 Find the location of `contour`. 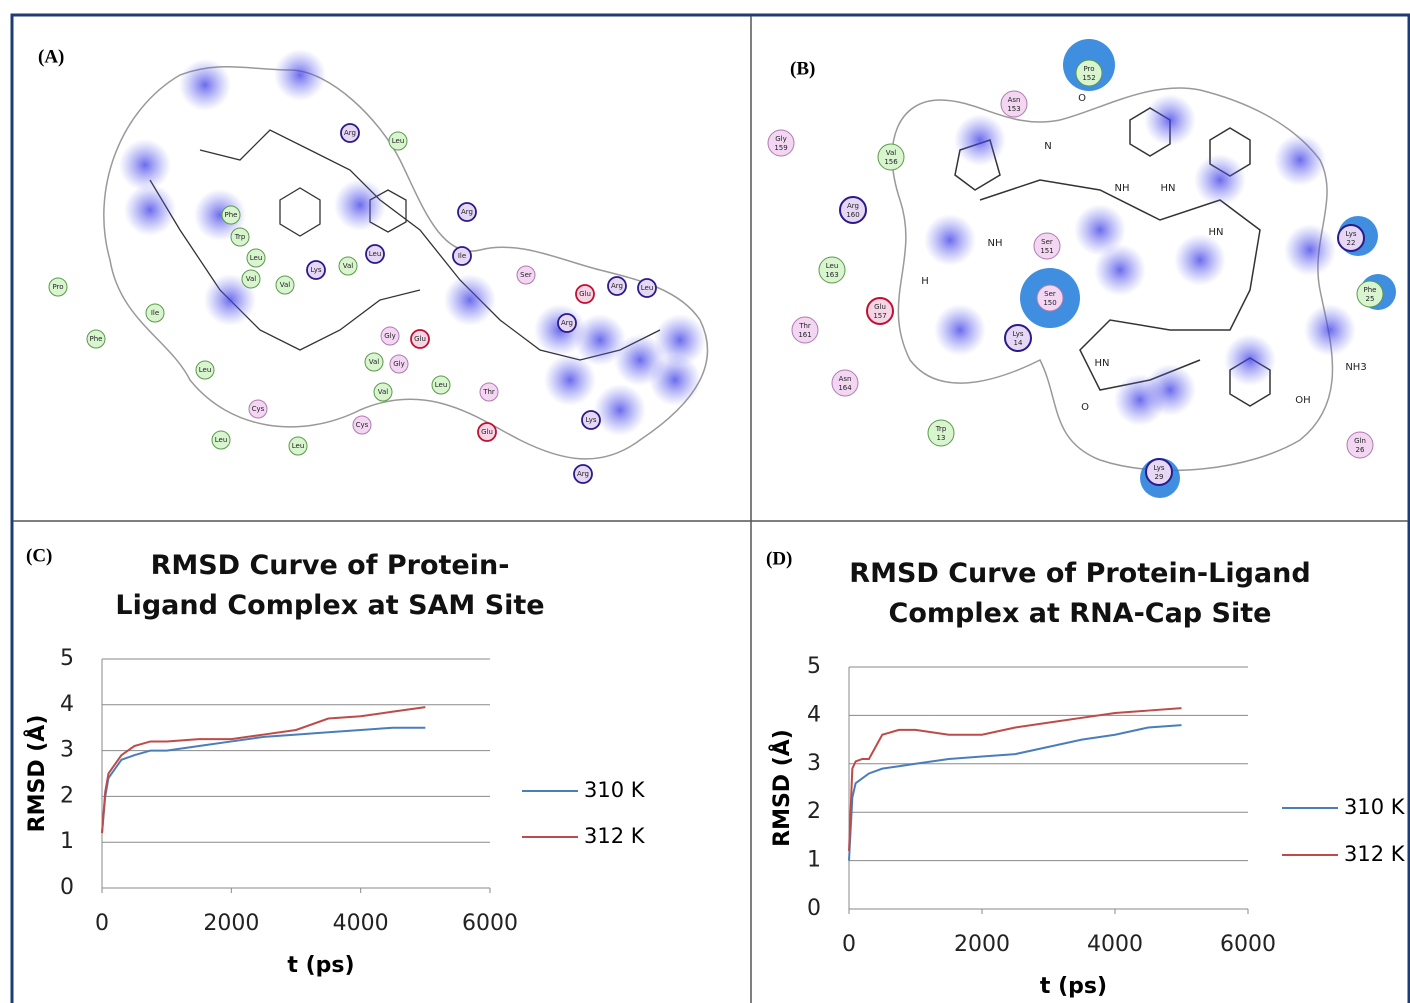

contour is located at coordinates (1112, 279).